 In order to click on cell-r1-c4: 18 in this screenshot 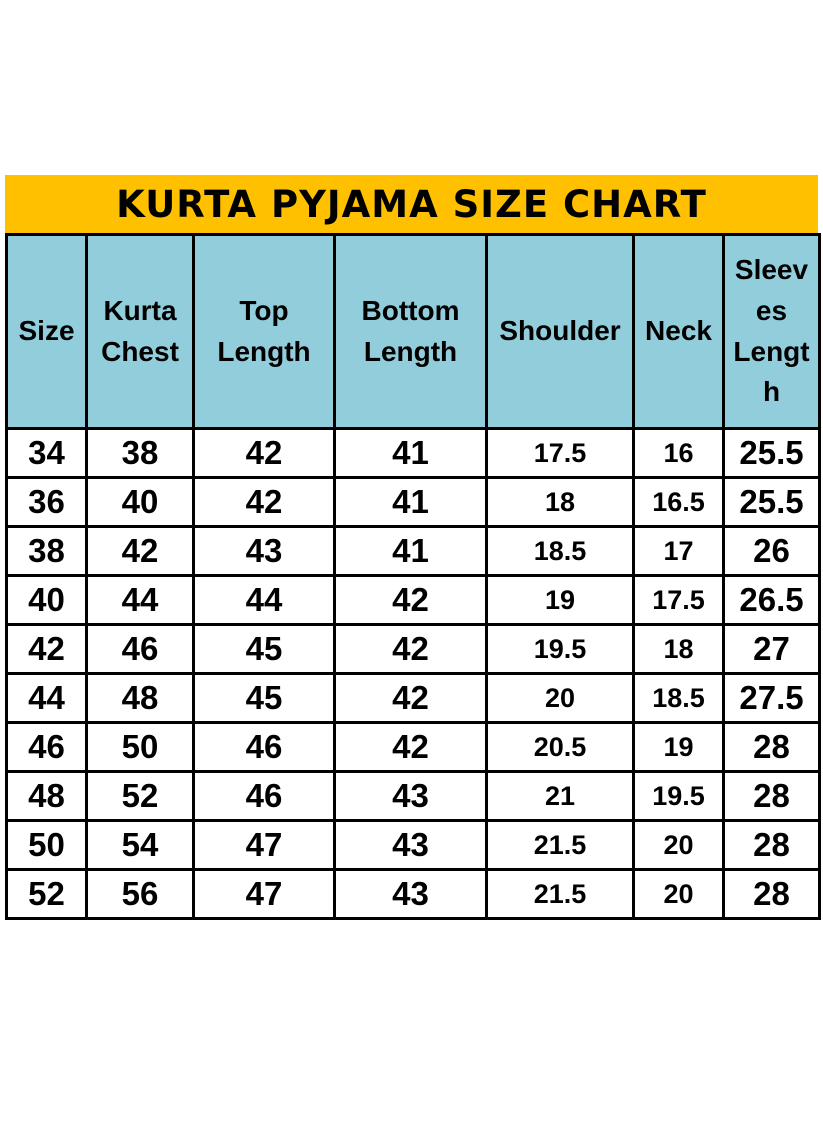, I will do `click(560, 502)`.